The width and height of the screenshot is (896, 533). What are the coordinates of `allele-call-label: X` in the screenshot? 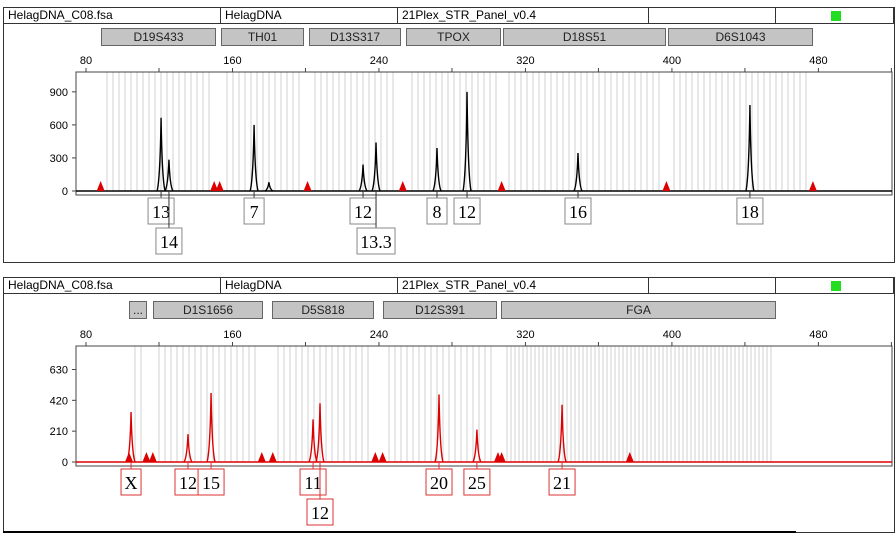 It's located at (131, 483).